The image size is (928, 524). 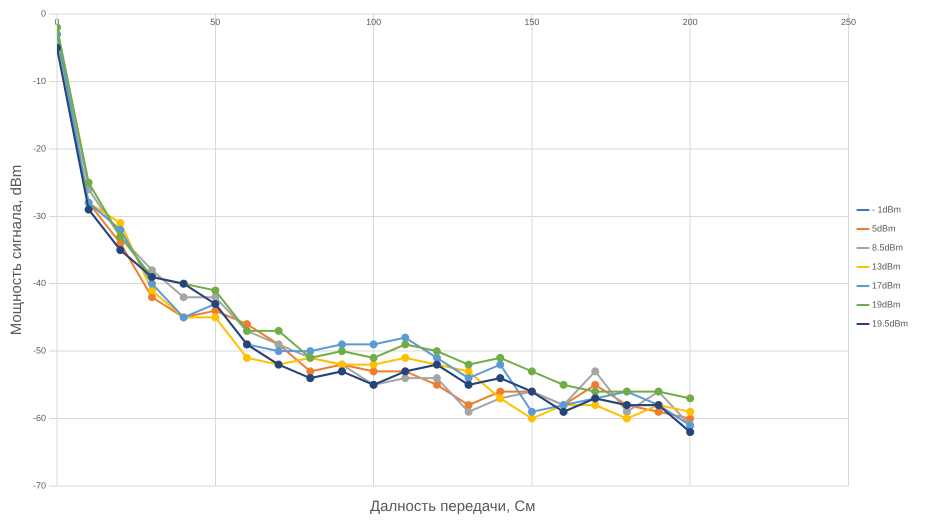 I want to click on legend-label: 17dBm, so click(x=886, y=285).